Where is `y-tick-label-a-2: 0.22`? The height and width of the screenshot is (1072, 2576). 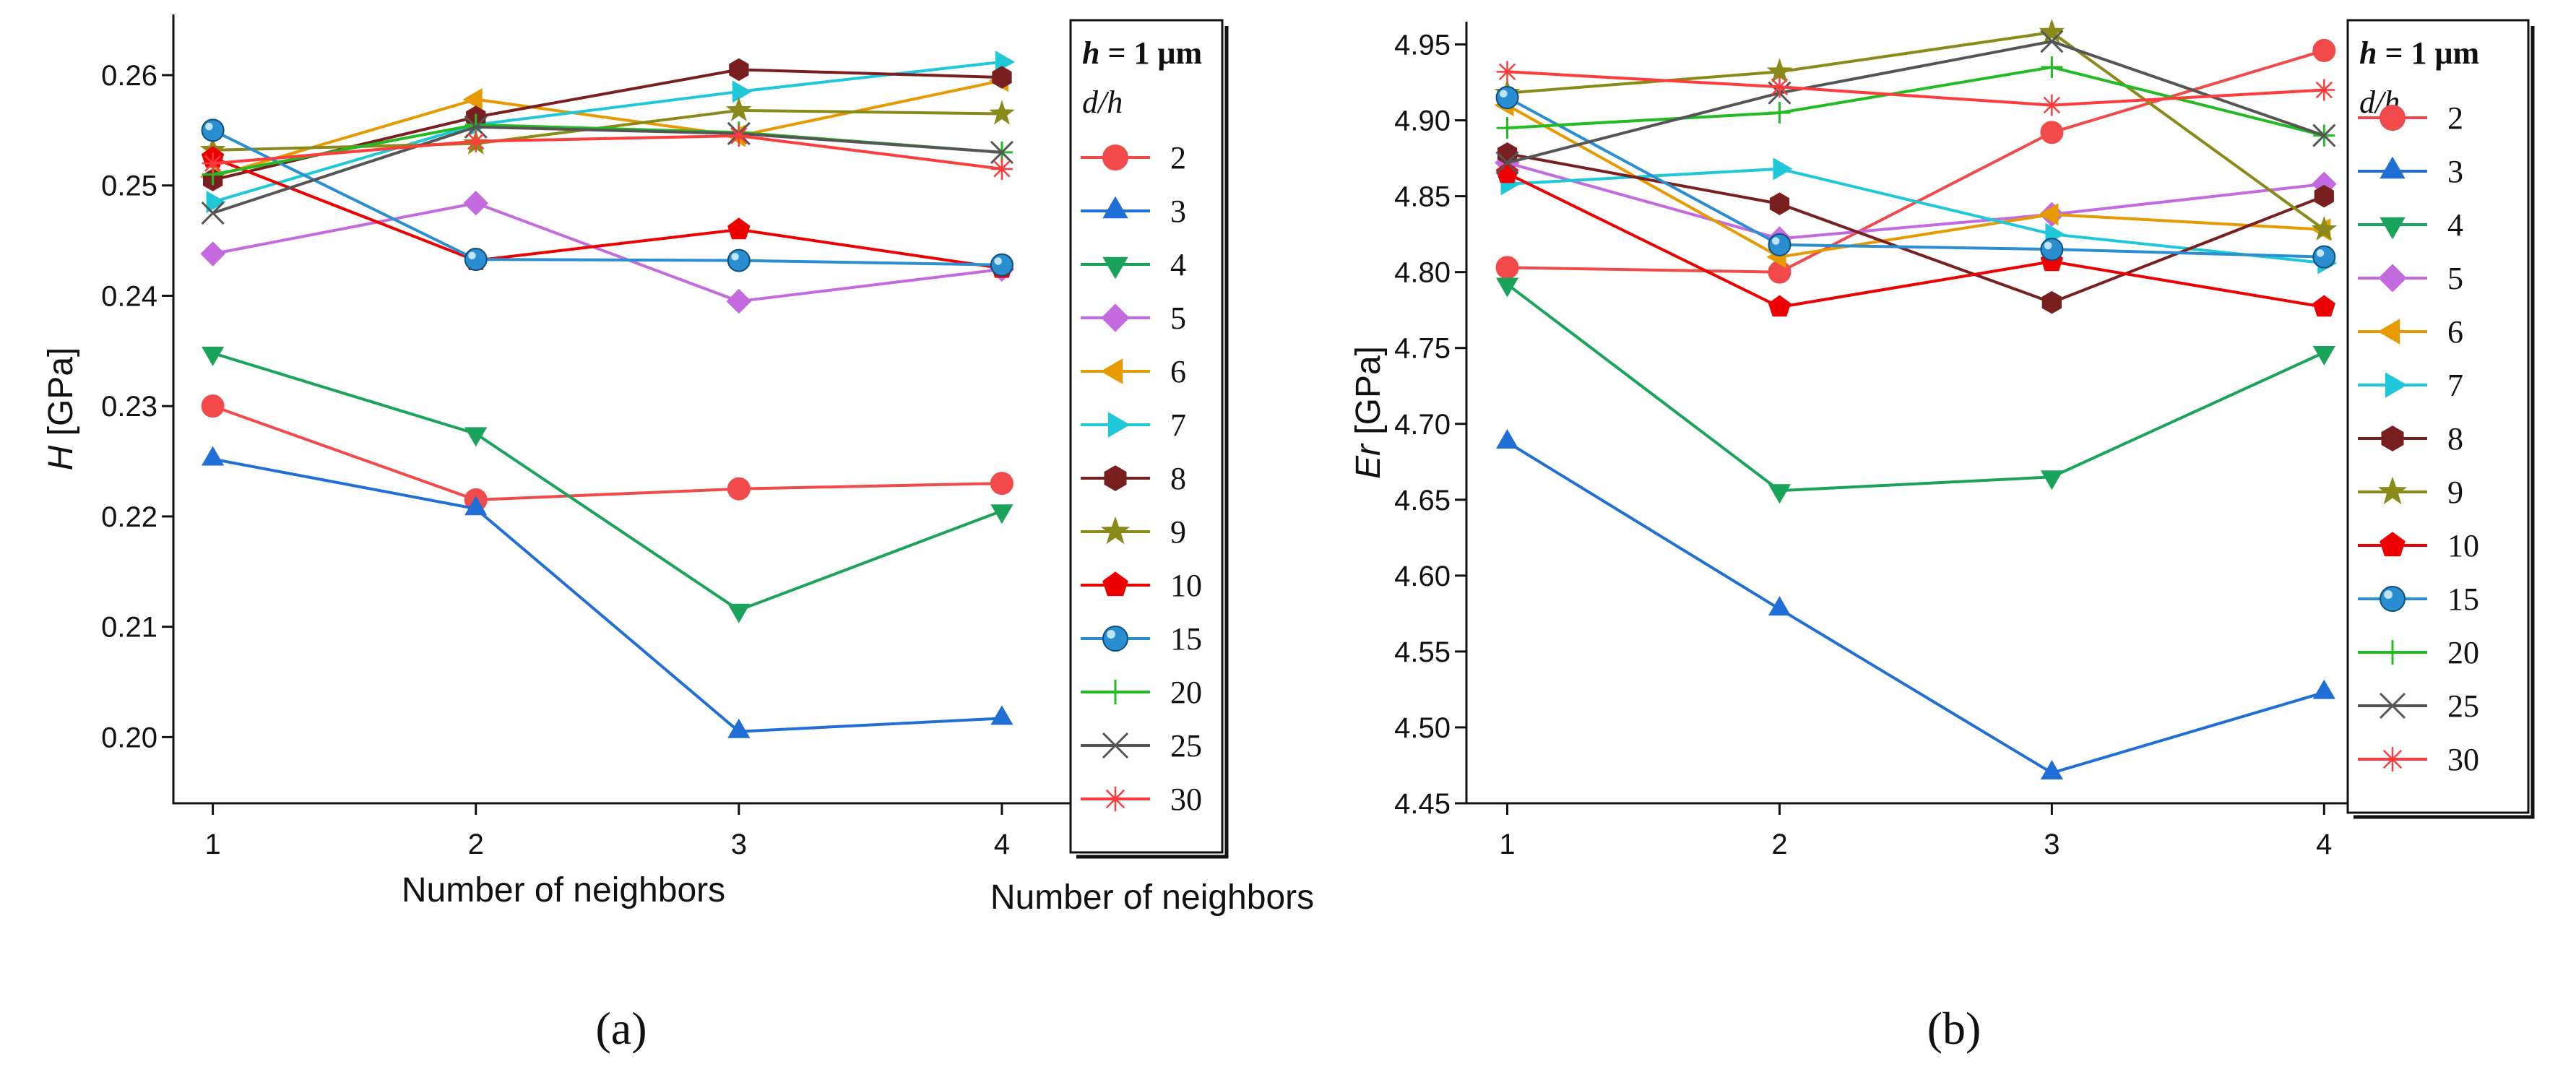
y-tick-label-a-2: 0.22 is located at coordinates (129, 517).